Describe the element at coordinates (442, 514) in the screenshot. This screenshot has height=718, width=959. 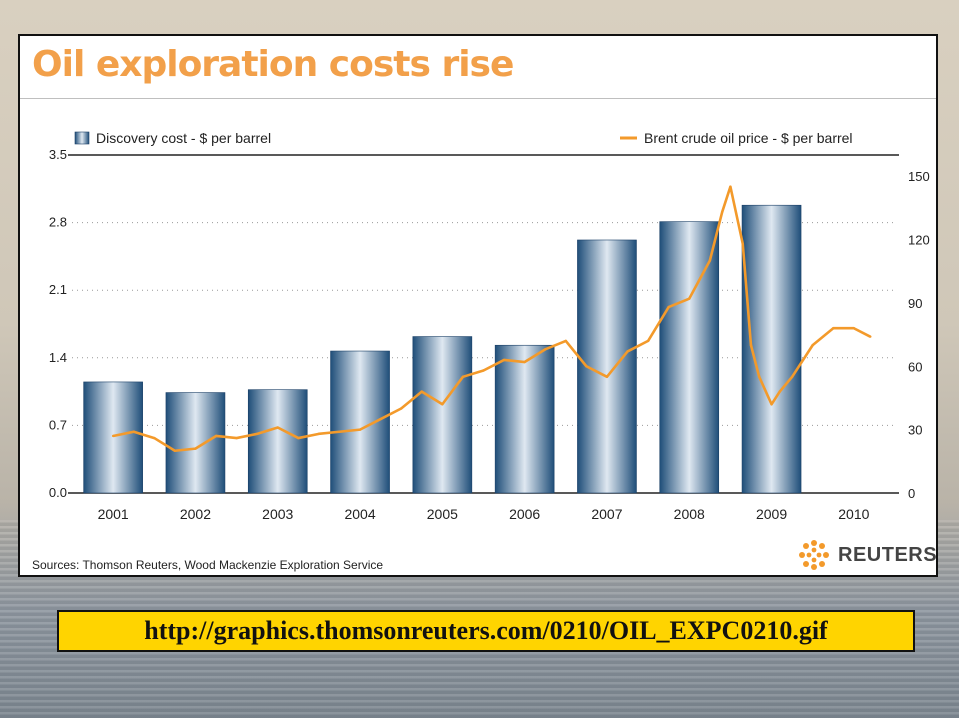
I see `x-tick-label: 2005` at that location.